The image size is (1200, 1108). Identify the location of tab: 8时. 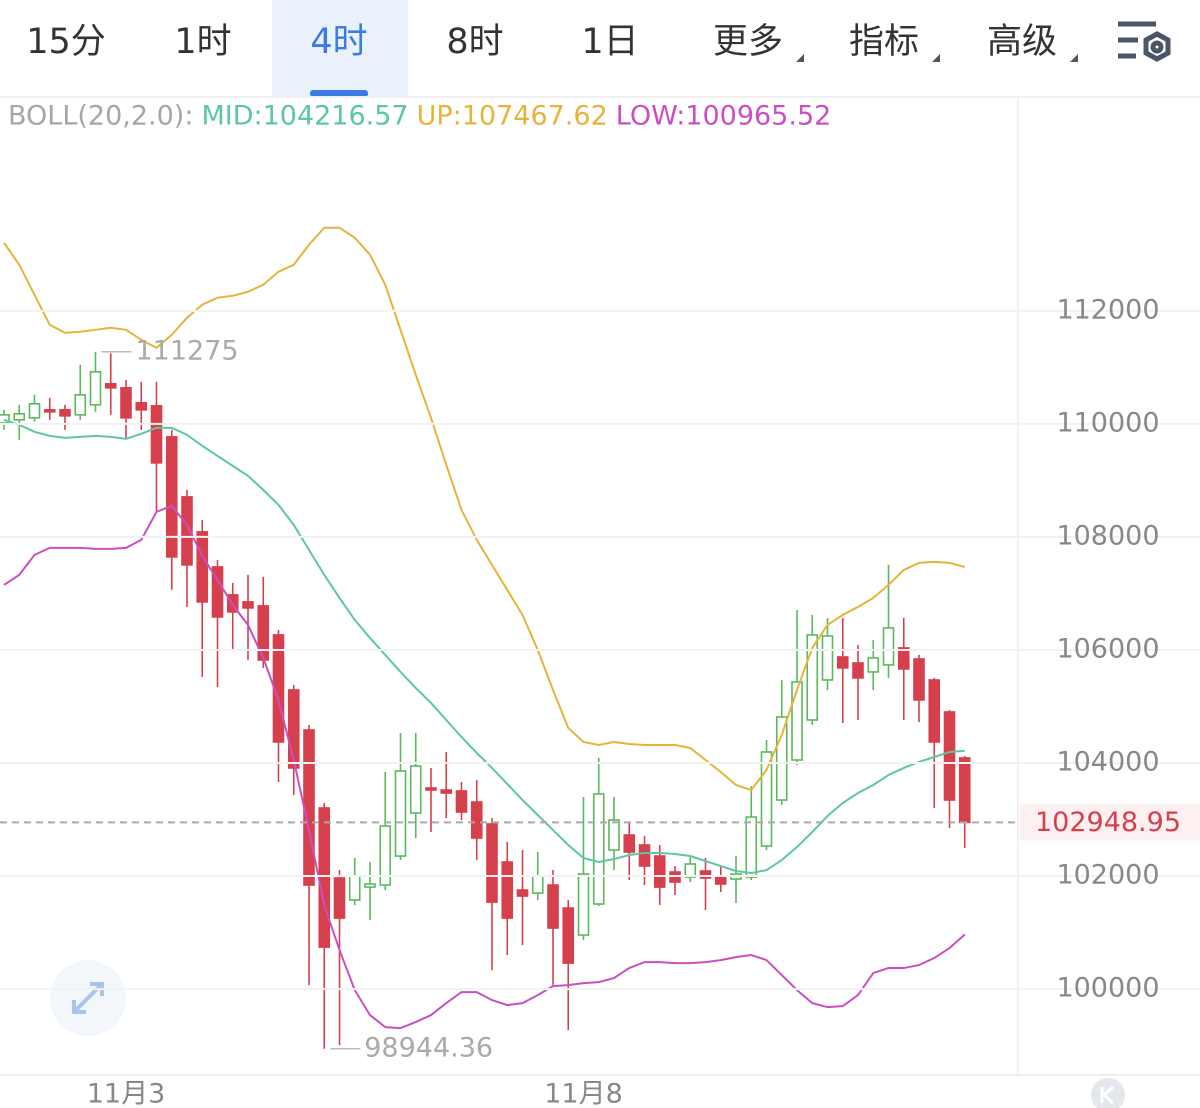
(474, 42).